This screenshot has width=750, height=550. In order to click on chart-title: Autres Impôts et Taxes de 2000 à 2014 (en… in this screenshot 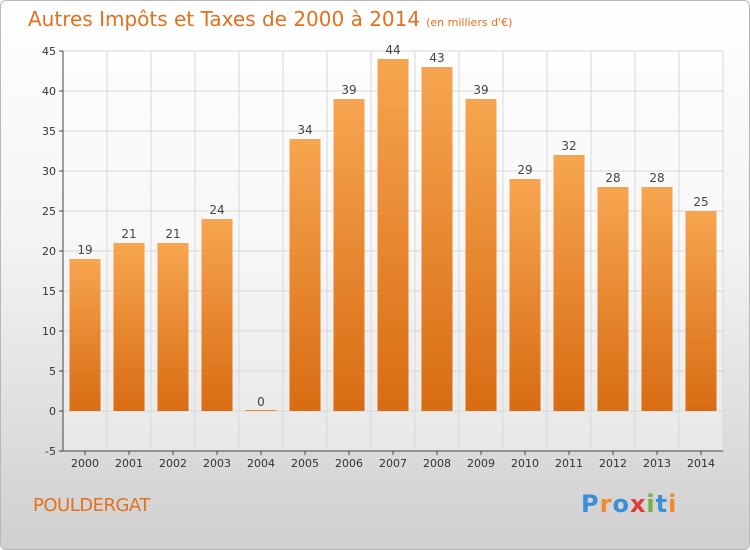, I will do `click(270, 19)`.